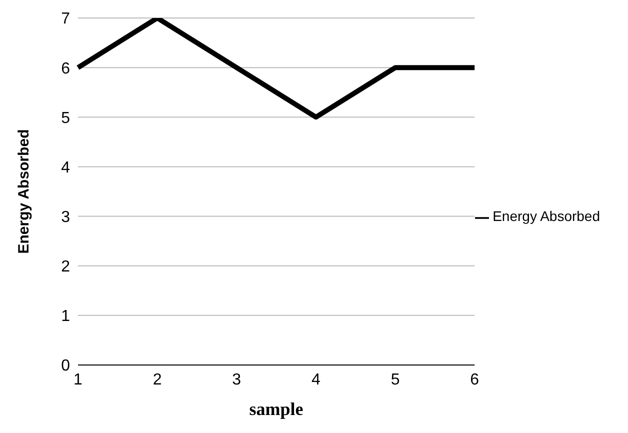 This screenshot has width=628, height=433. Describe the element at coordinates (475, 379) in the screenshot. I see `x-tick-label: 6` at that location.